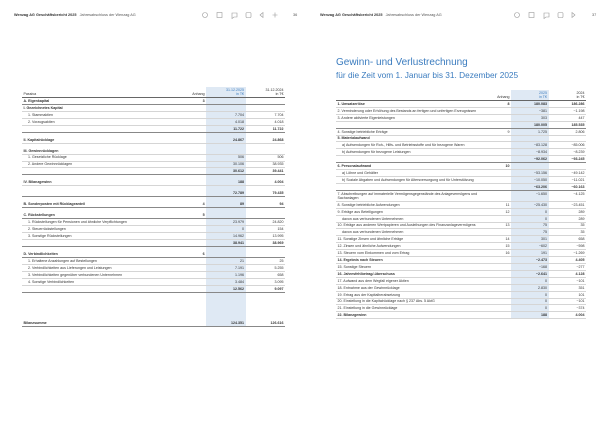  What do you see at coordinates (278, 236) in the screenshot?
I see `text: 13.995` at bounding box center [278, 236].